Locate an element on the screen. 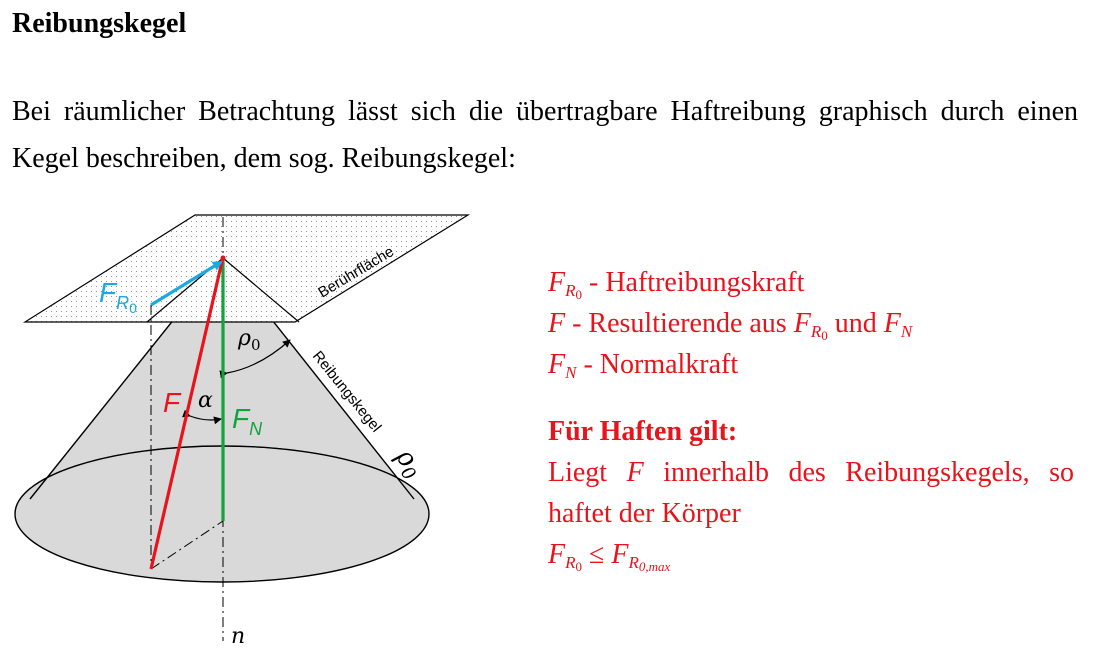 Image resolution: width=1096 pixels, height=658 pixels. cone-right-edge-over-plane is located at coordinates (261, 290).